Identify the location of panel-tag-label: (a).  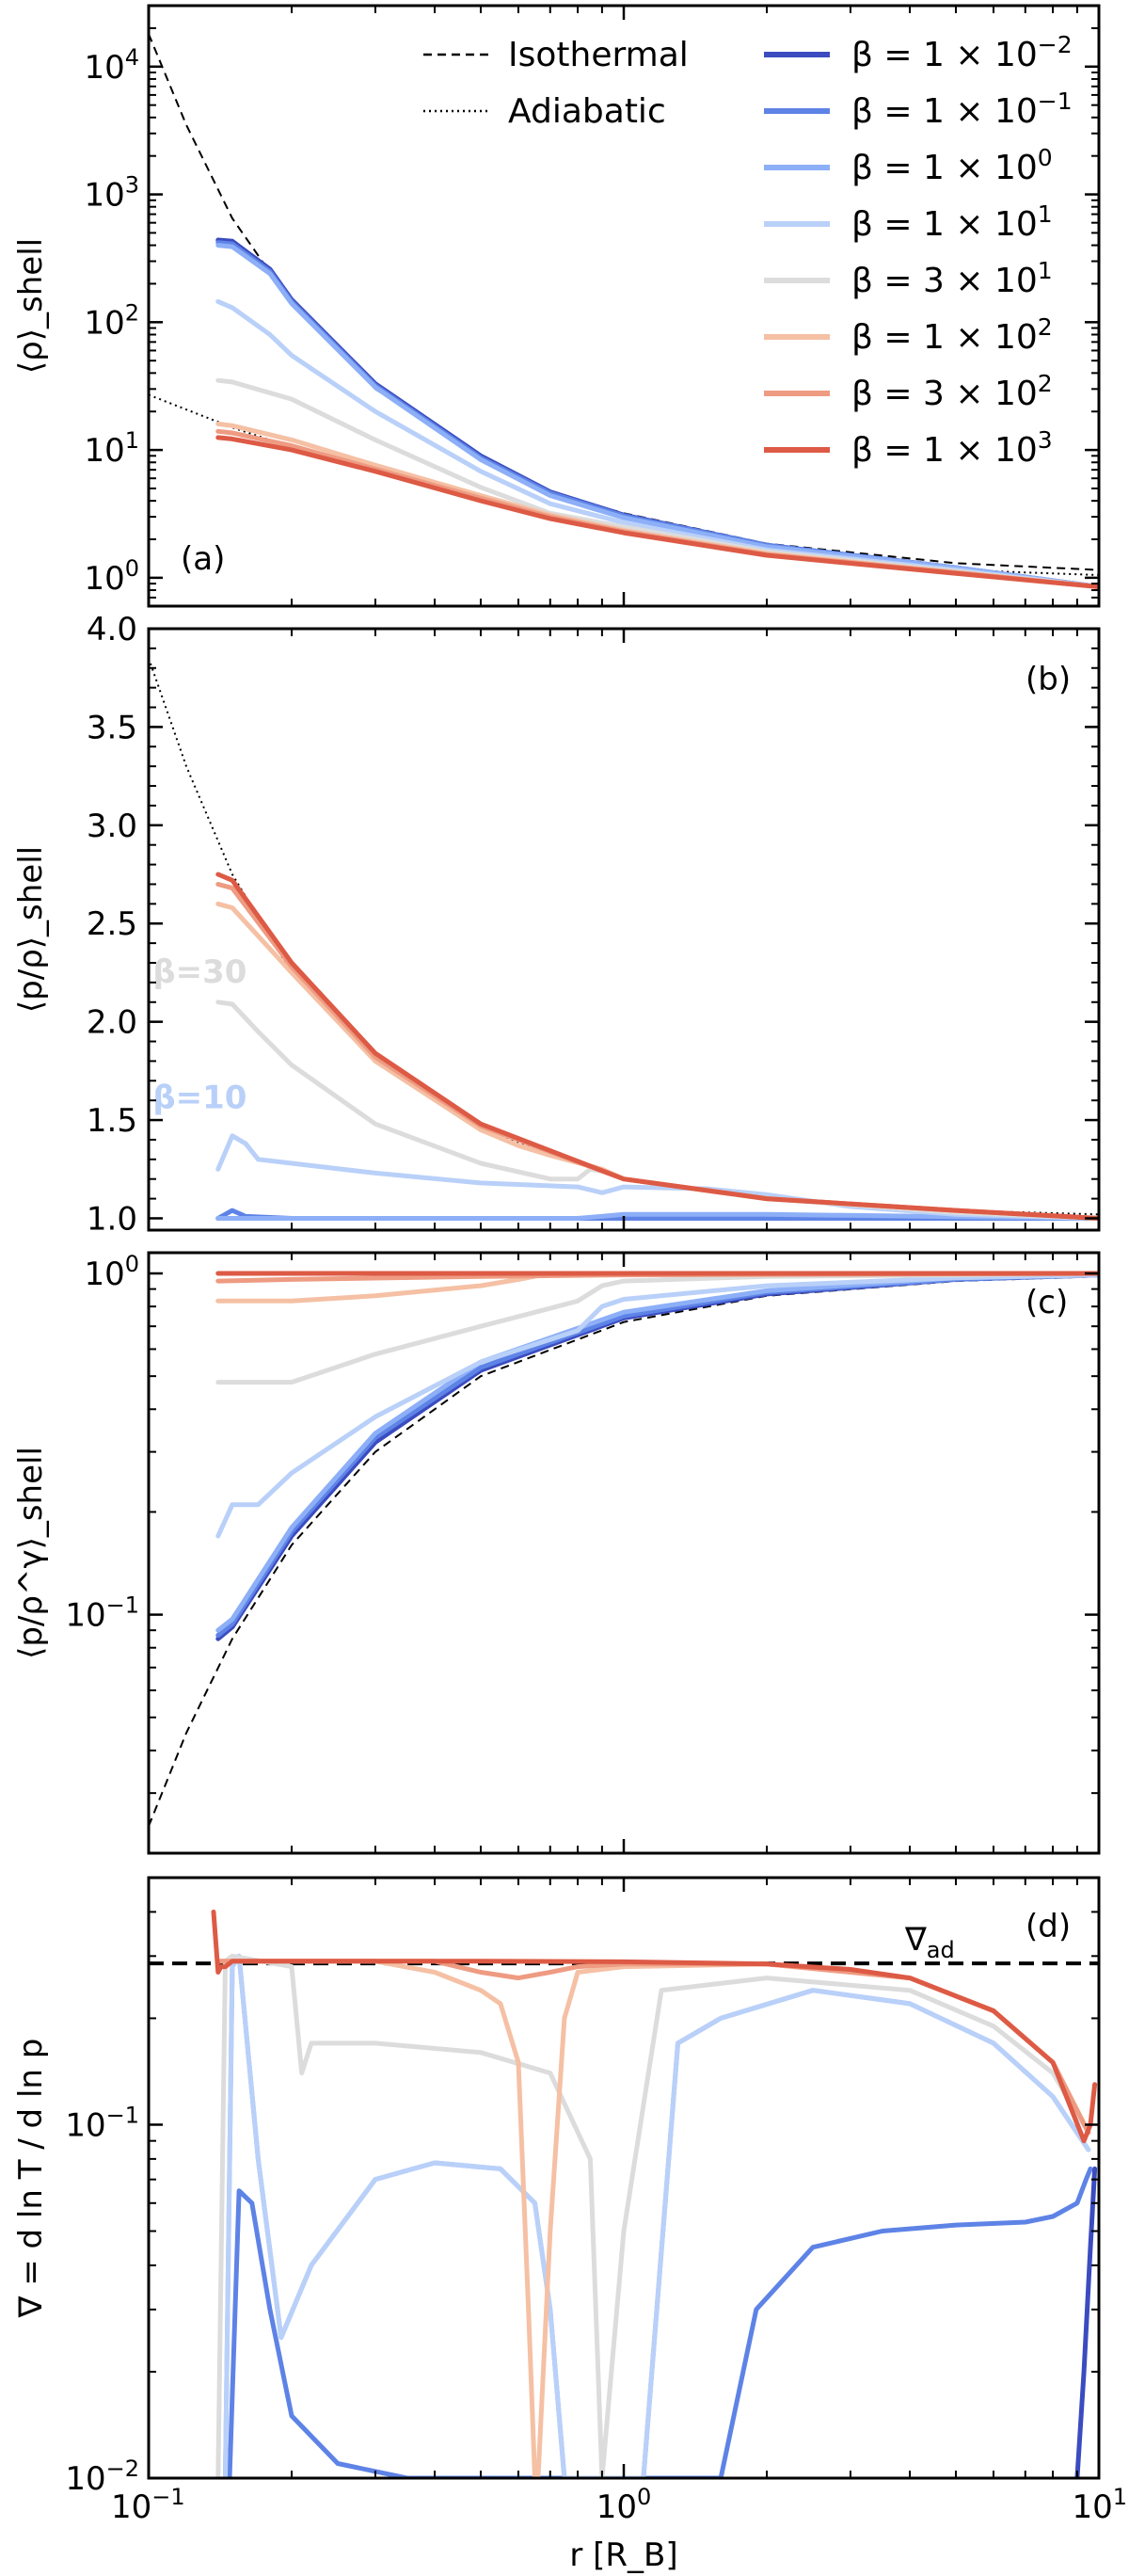
(203, 559).